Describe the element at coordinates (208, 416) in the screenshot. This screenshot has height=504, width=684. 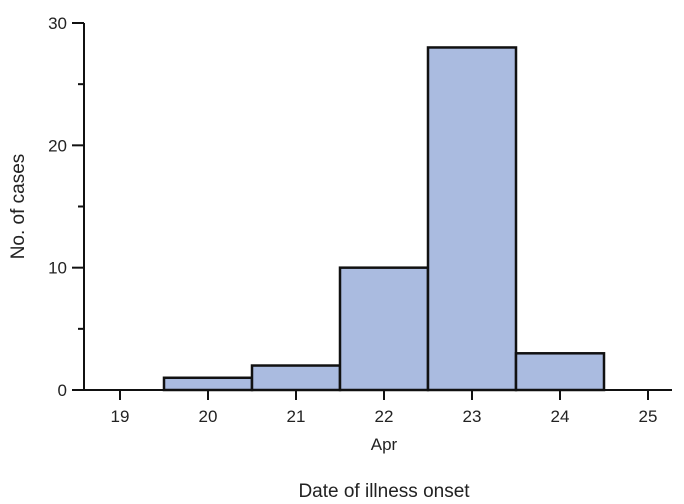
I see `x-tick-label: 20` at that location.